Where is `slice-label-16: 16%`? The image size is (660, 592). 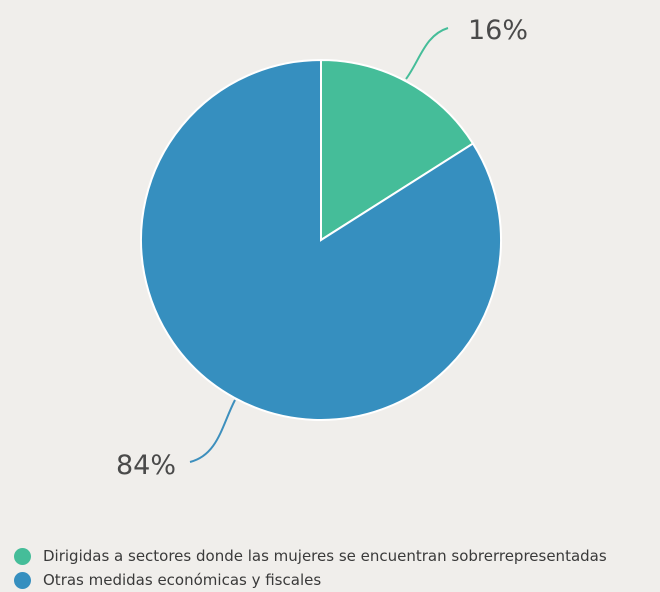
slice-label-16: 16% is located at coordinates (498, 30).